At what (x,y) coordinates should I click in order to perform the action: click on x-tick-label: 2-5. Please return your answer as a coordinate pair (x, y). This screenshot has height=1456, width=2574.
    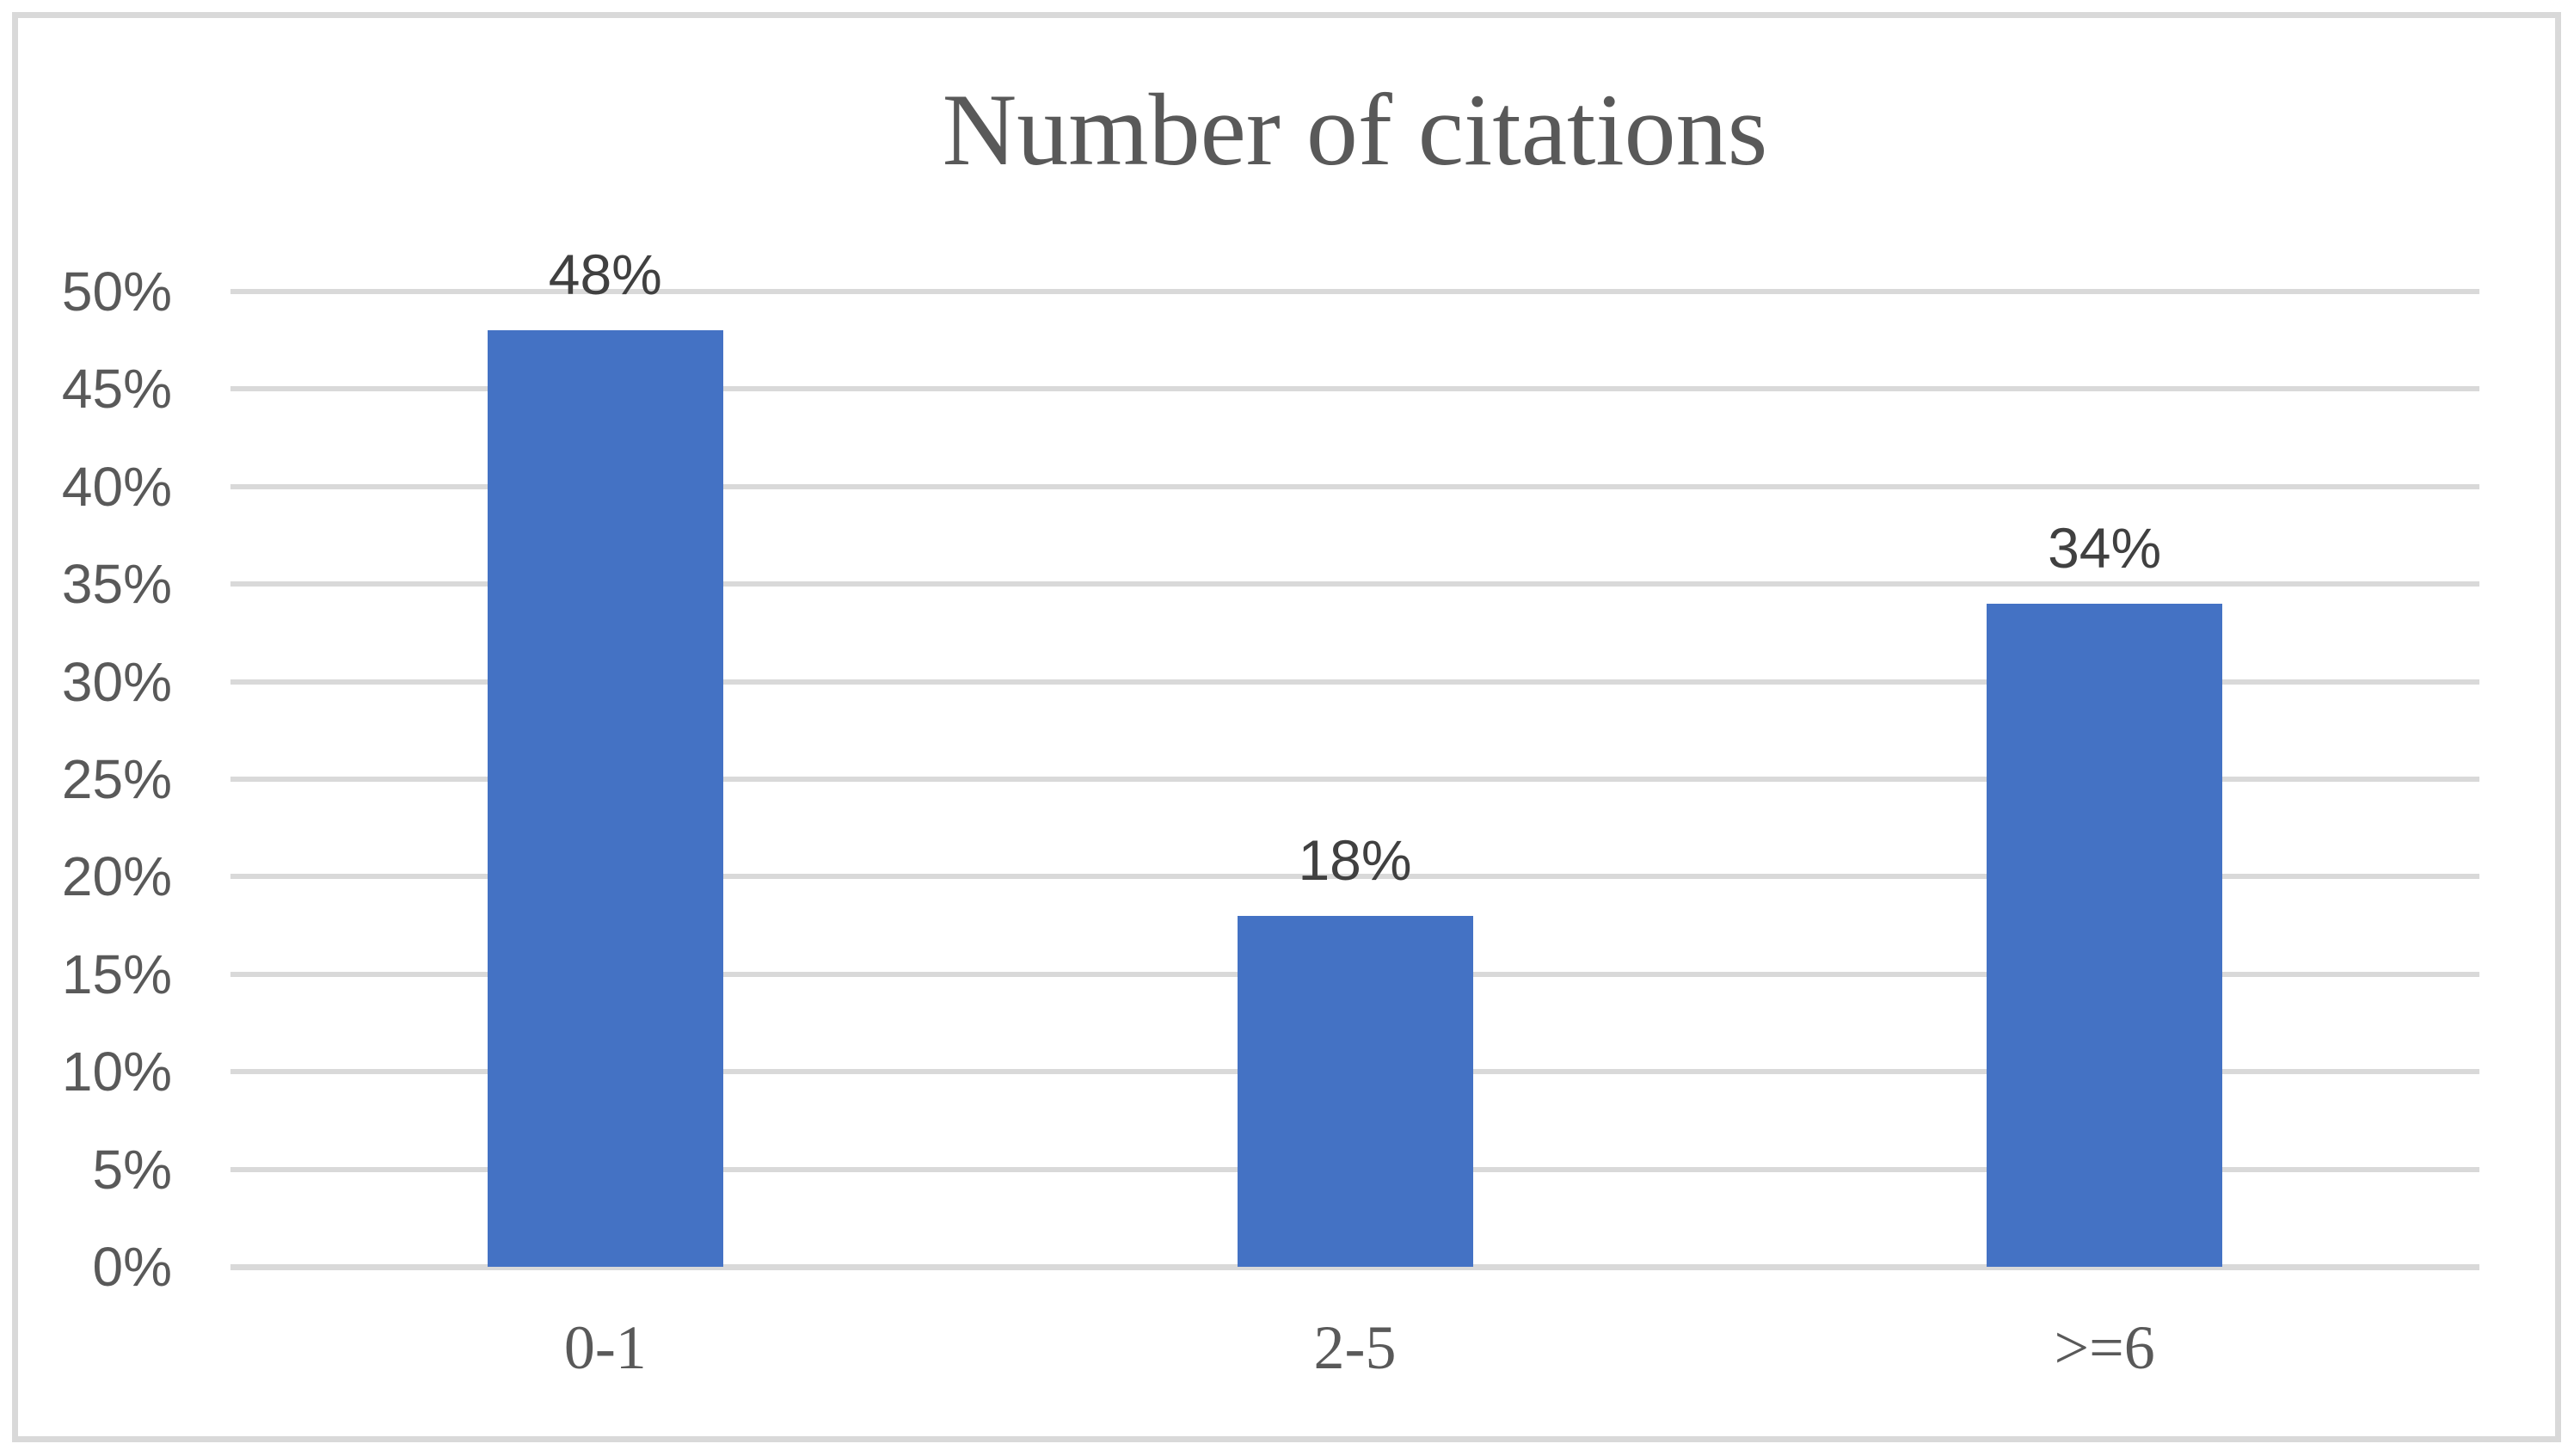
    Looking at the image, I should click on (1355, 1347).